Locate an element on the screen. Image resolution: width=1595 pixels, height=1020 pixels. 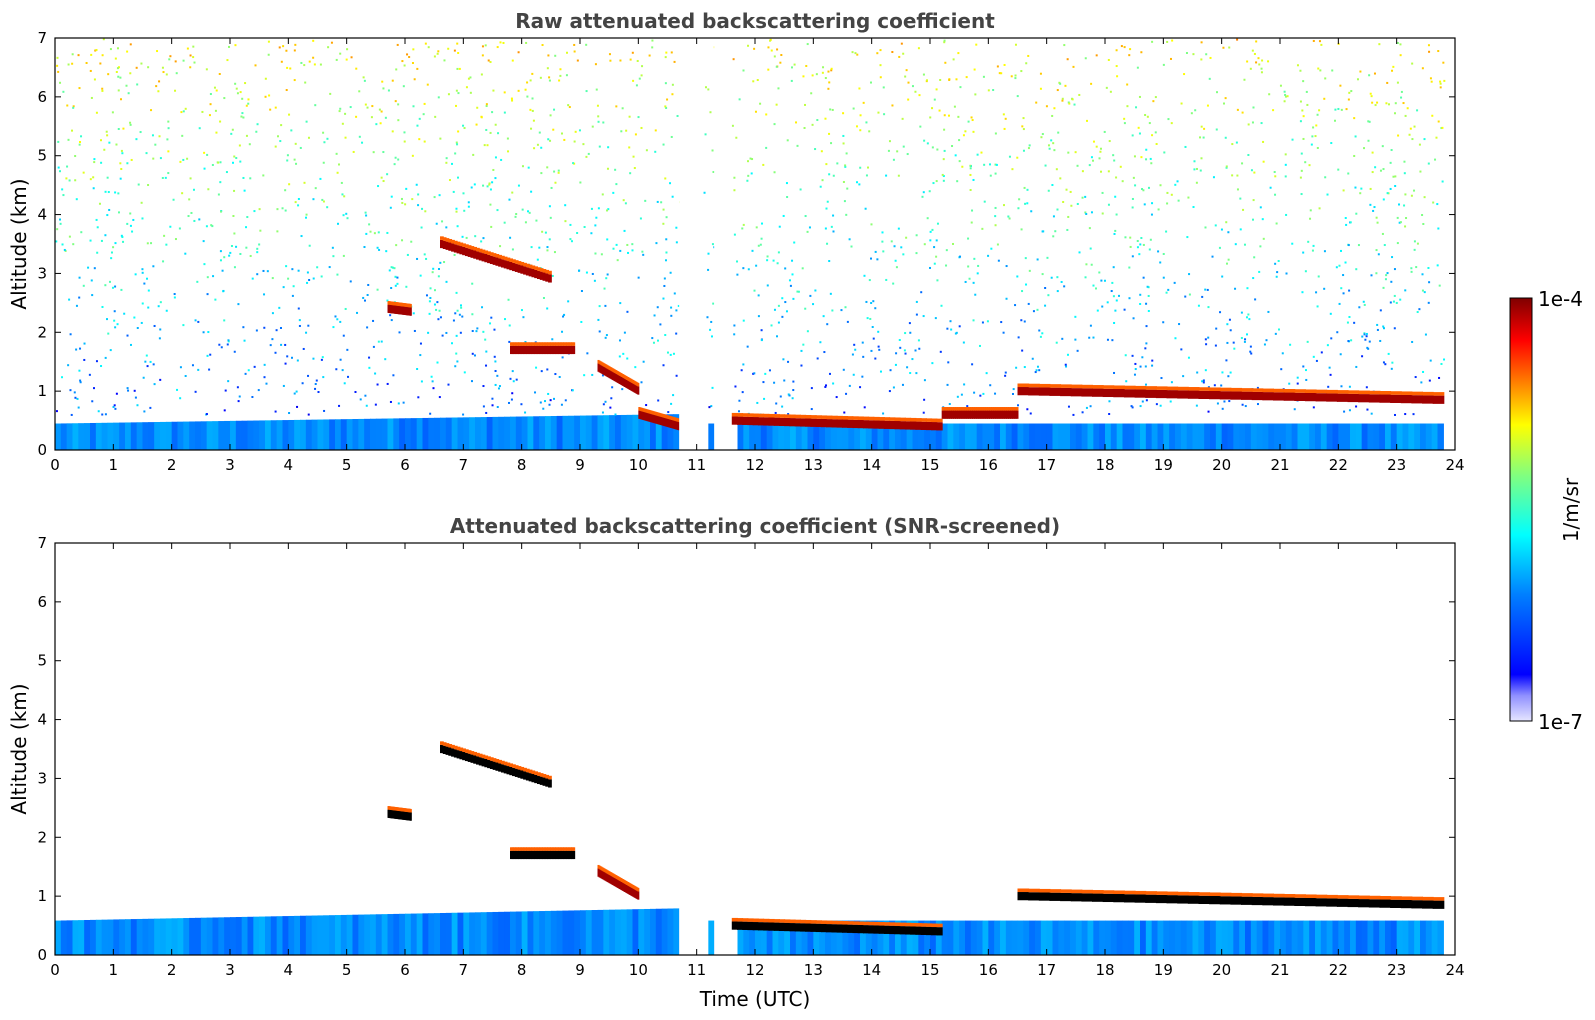
x-tick-label: 16 is located at coordinates (988, 465).